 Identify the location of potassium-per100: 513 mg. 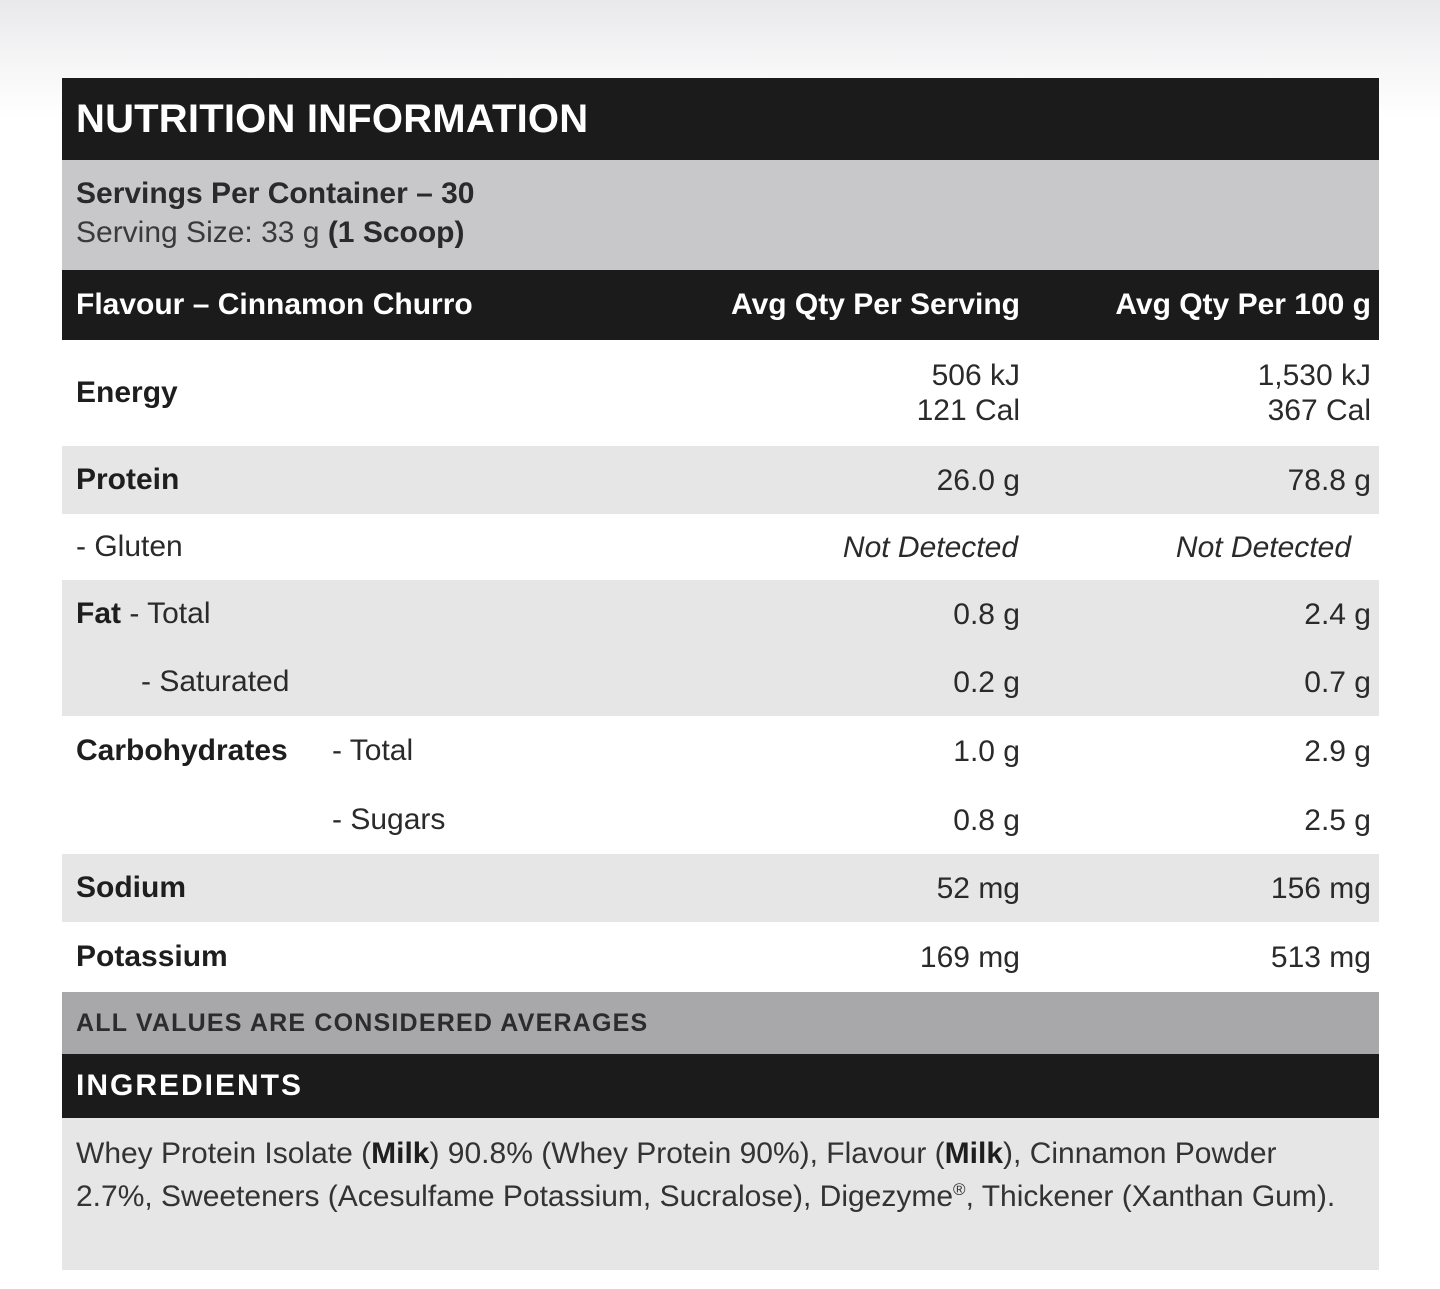
(1320, 957).